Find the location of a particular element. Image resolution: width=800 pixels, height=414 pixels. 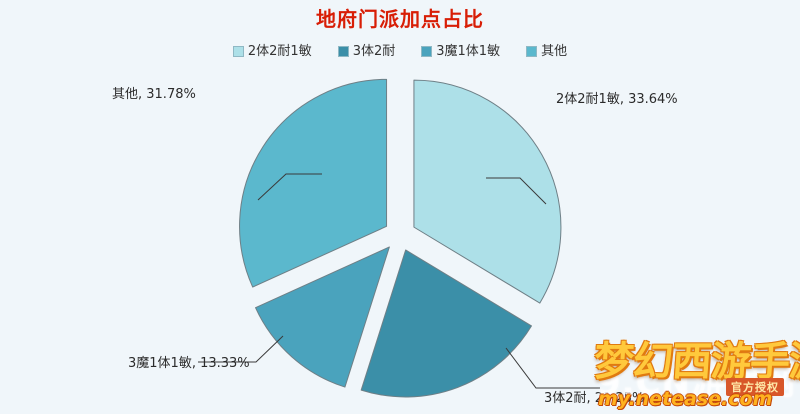

leader-line-bottom-left is located at coordinates (241, 349).